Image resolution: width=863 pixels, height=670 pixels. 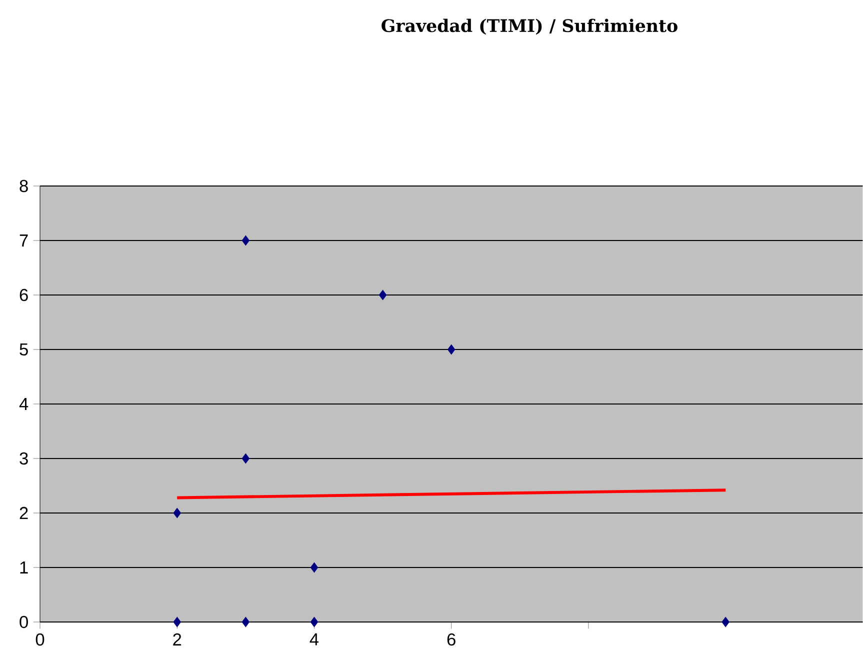 What do you see at coordinates (24, 240) in the screenshot?
I see `y-tick-label: 7` at bounding box center [24, 240].